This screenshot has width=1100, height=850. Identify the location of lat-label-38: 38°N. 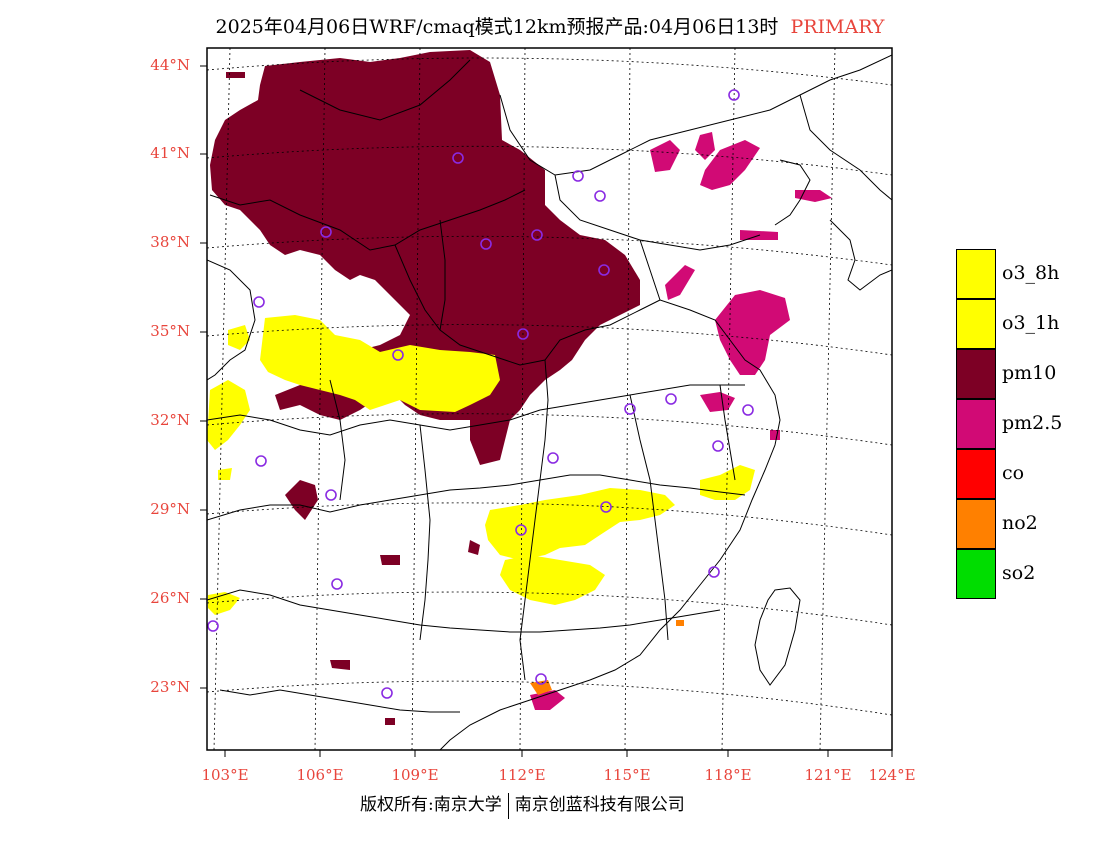
(170, 242).